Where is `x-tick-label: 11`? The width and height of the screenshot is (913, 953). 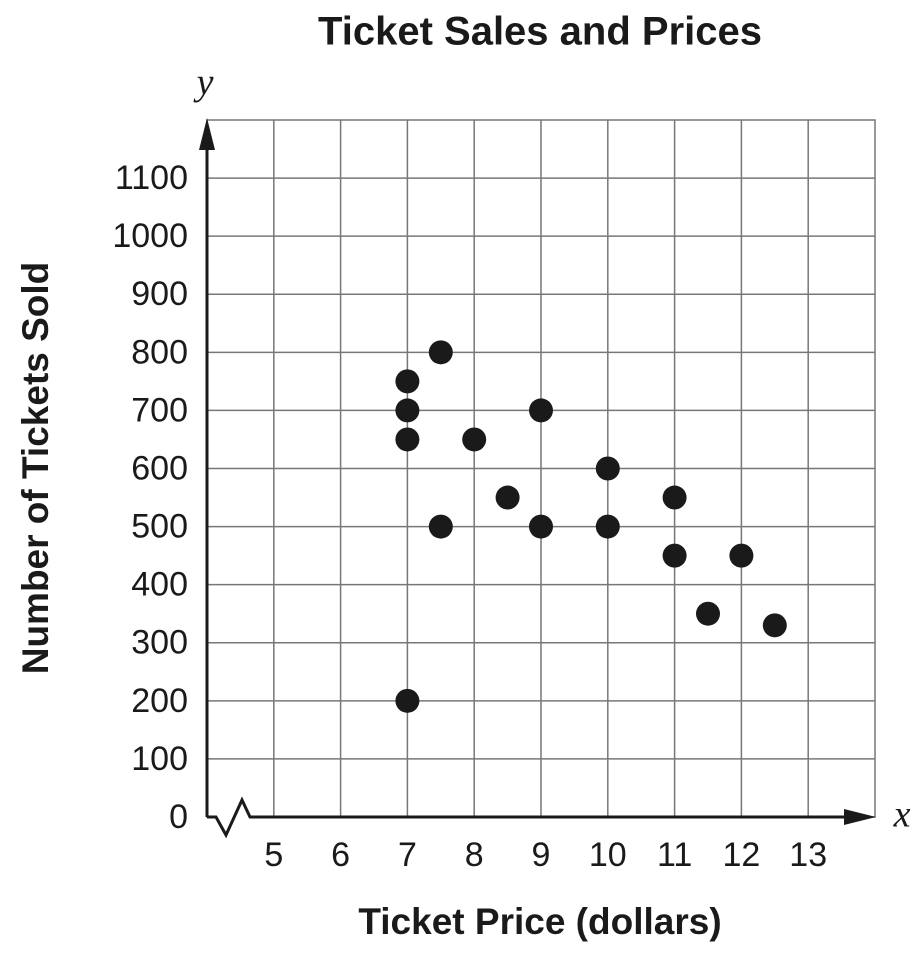 x-tick-label: 11 is located at coordinates (674, 855).